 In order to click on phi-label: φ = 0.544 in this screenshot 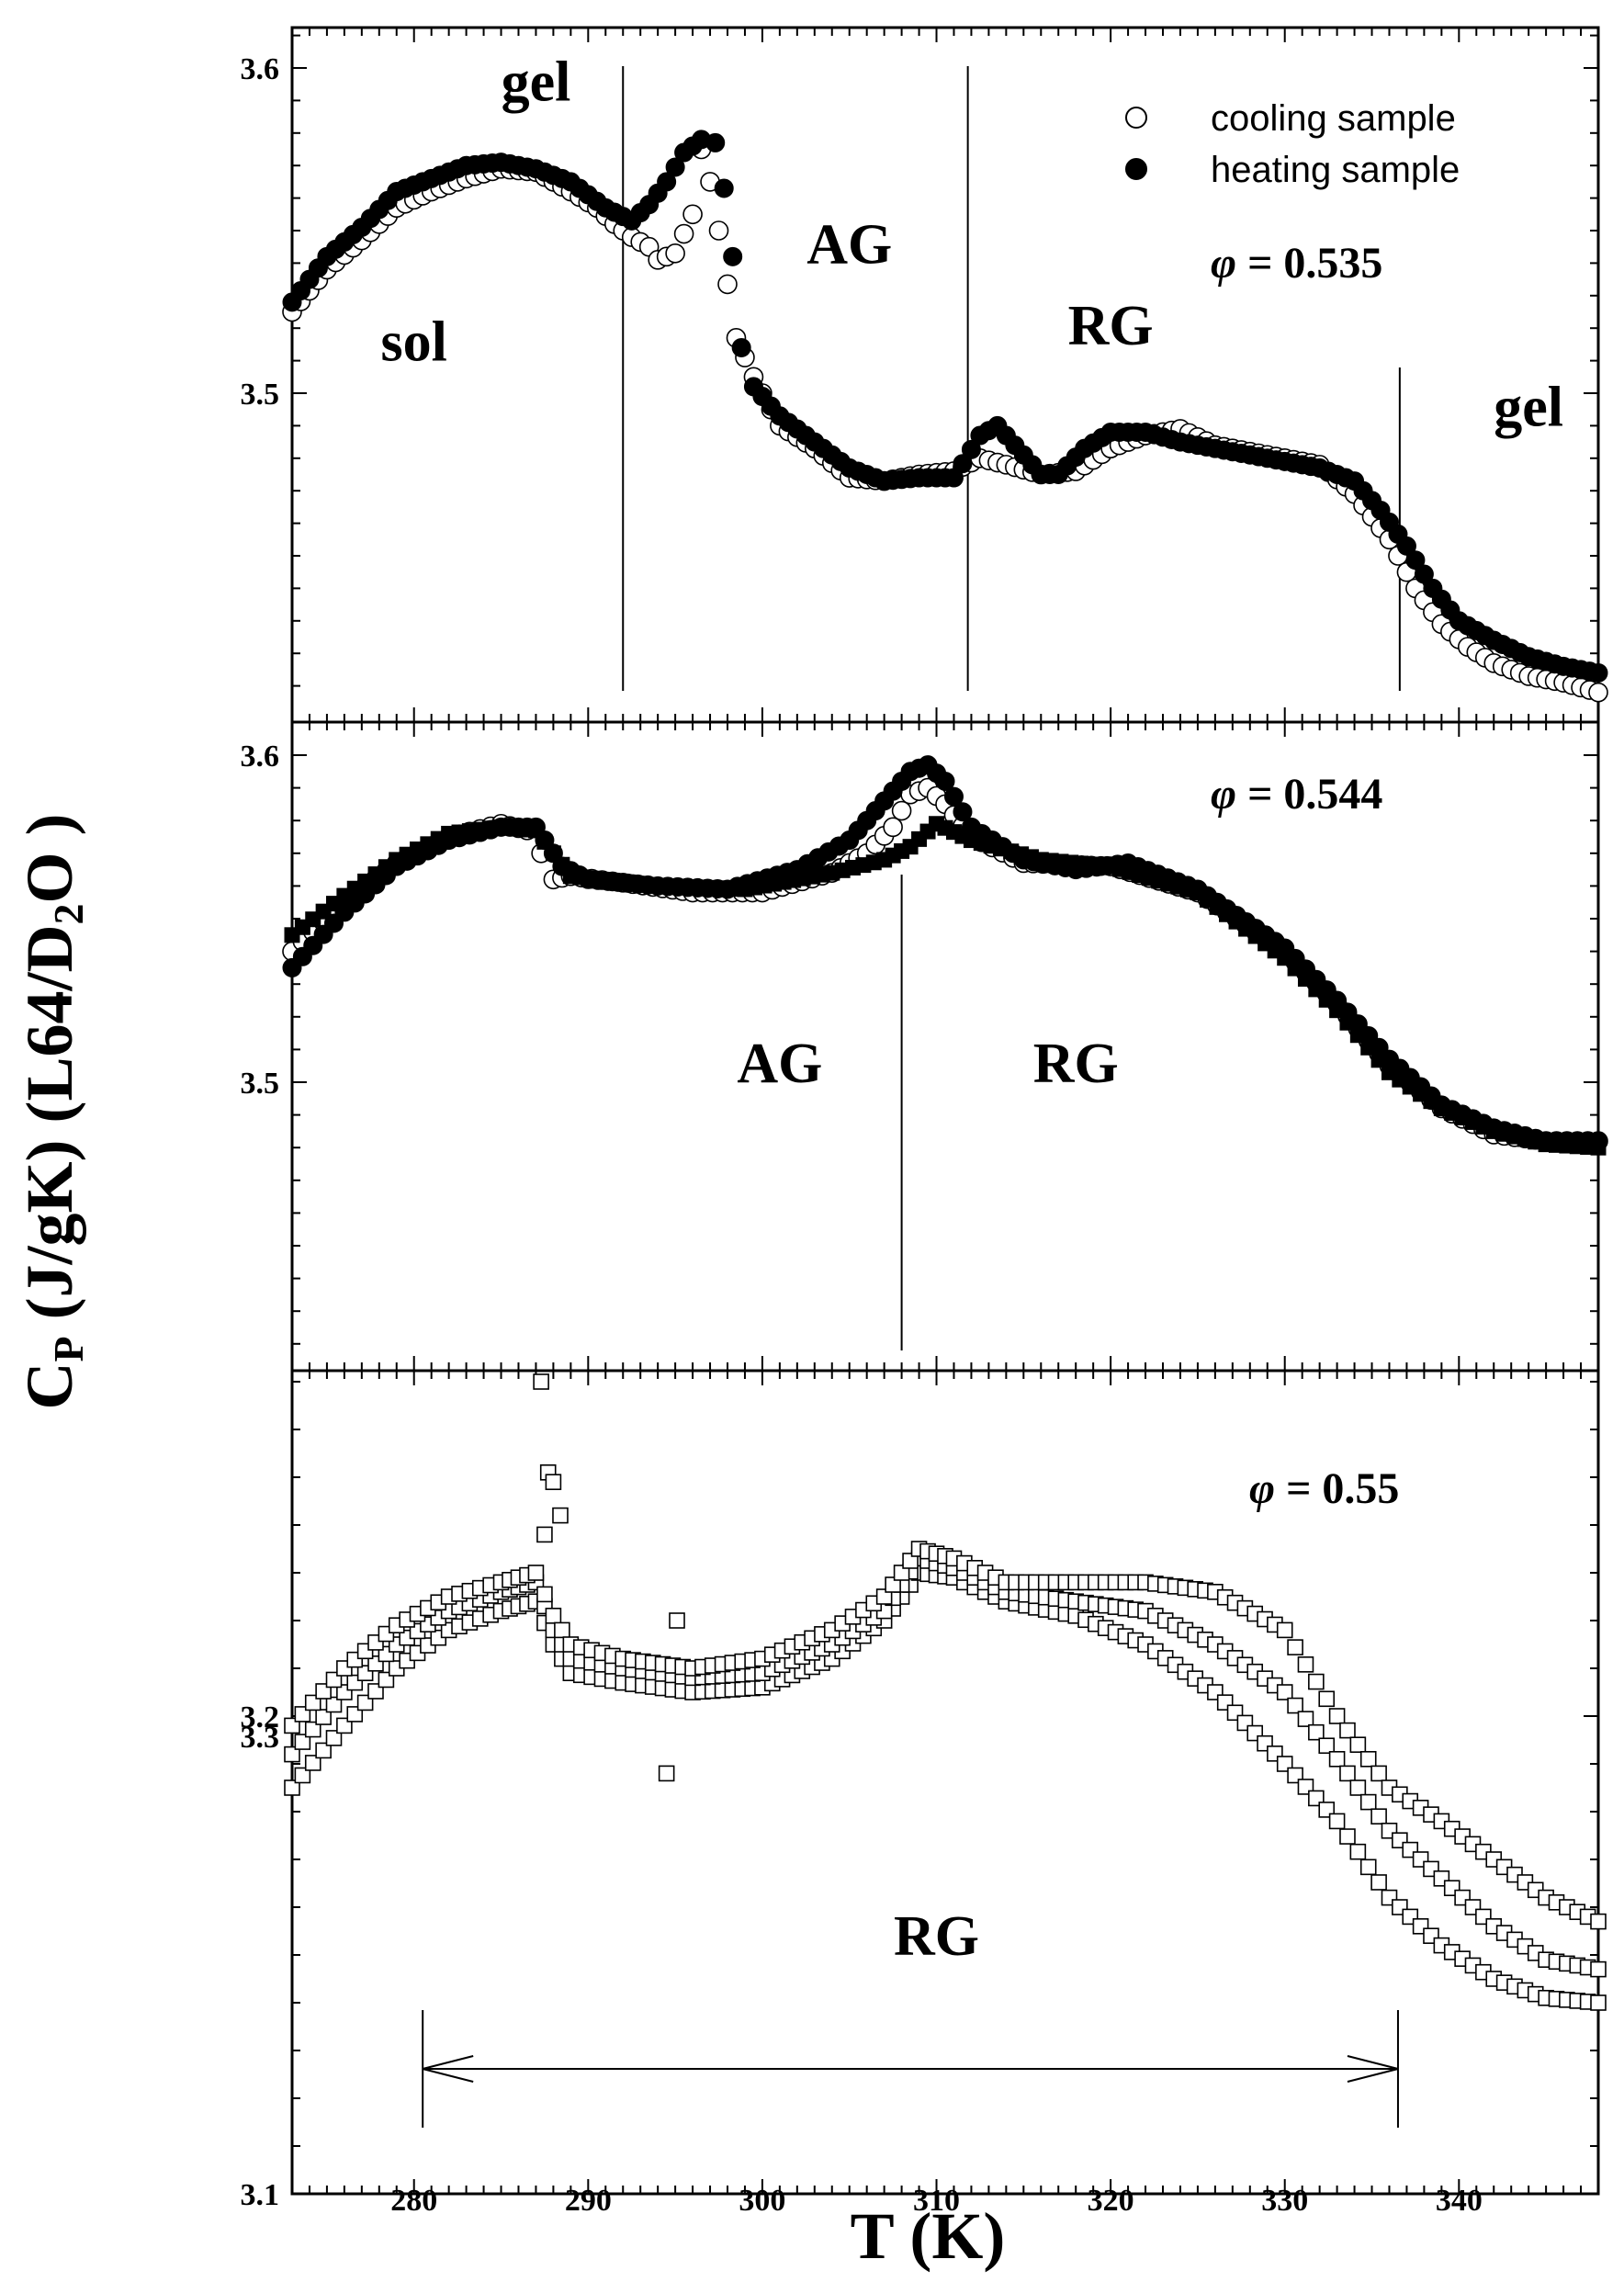, I will do `click(1296, 794)`.